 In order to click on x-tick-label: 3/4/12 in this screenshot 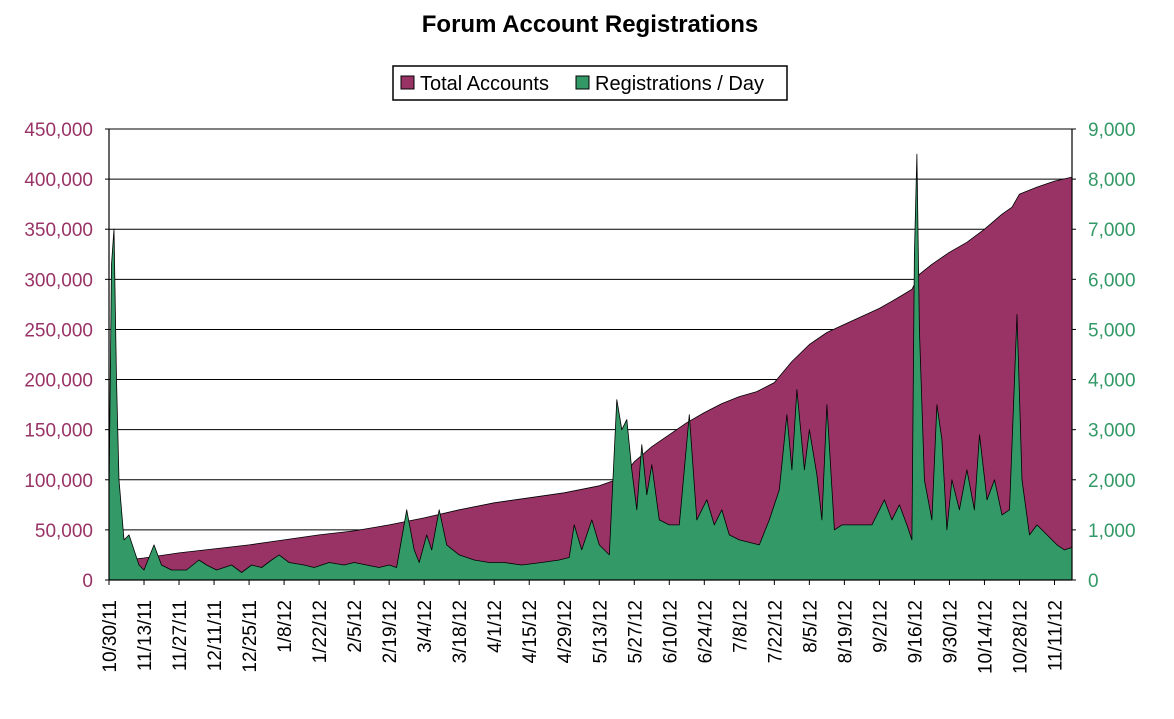, I will do `click(425, 626)`.